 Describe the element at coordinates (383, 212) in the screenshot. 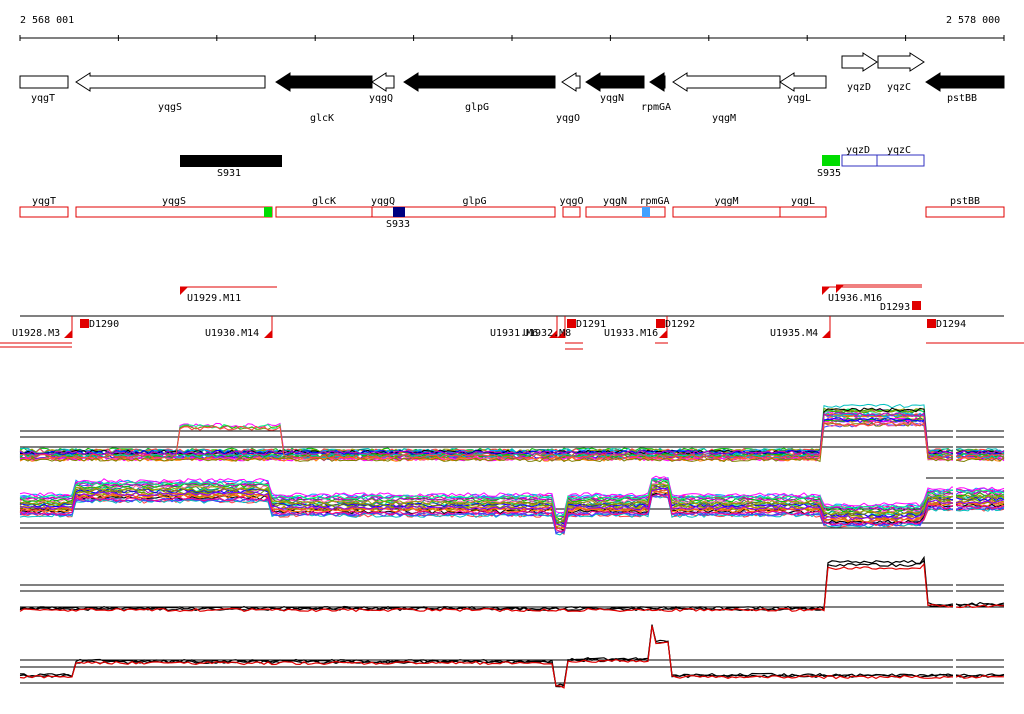

I see `transcript-box-yqgQ` at that location.